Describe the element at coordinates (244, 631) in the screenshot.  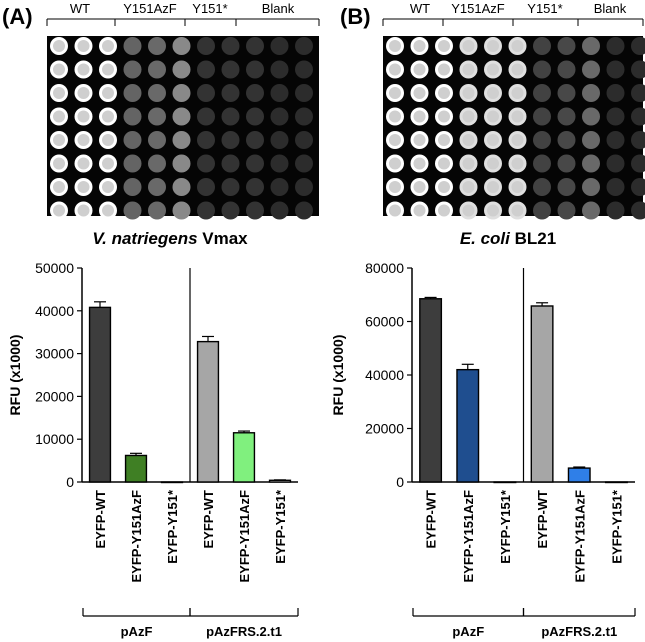
I see `group-label: pAzFRS.2.t1` at that location.